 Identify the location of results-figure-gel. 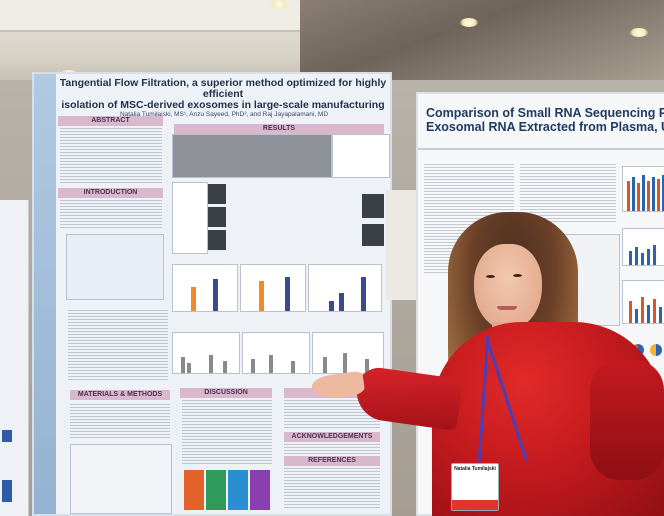
(252, 156).